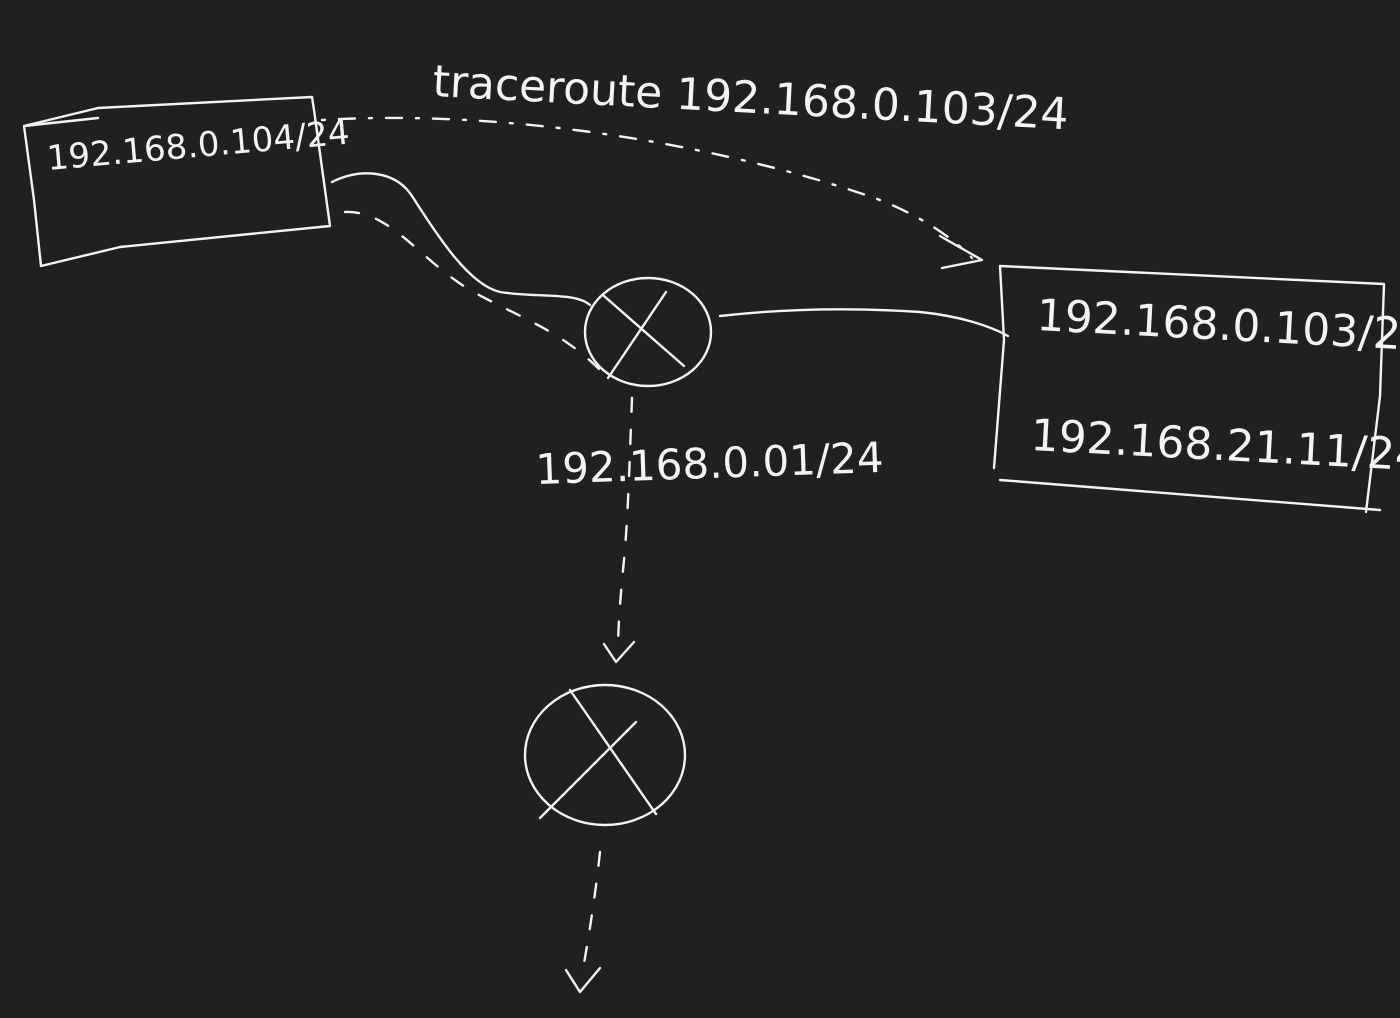  I want to click on traceroute-arrowhead-icon, so click(961, 252).